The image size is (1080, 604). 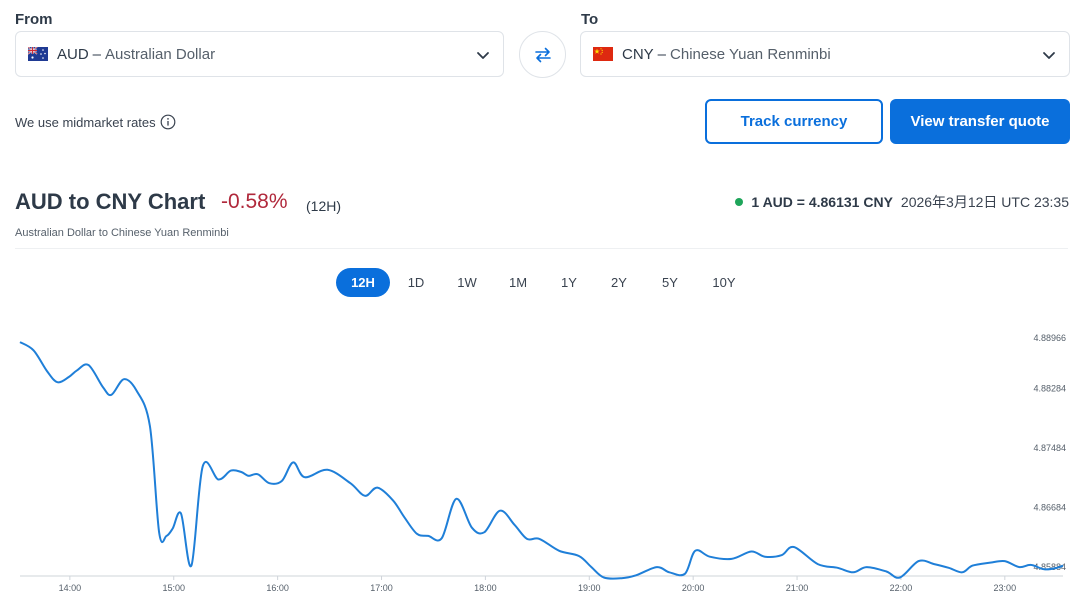 I want to click on midmarket-text: We use midmarket rates, so click(x=85, y=122).